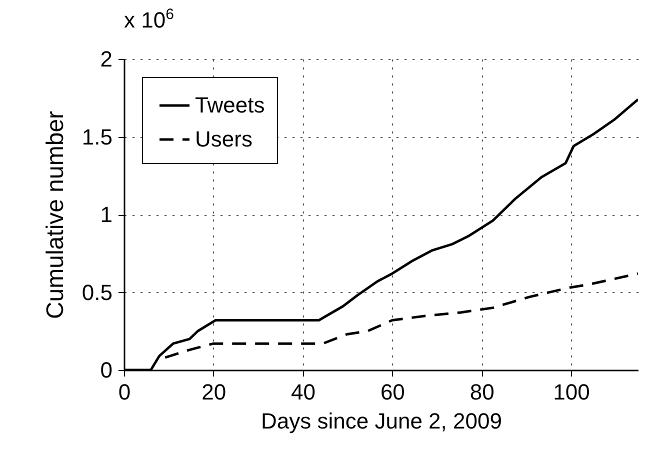  I want to click on line-series, so click(401, 315).